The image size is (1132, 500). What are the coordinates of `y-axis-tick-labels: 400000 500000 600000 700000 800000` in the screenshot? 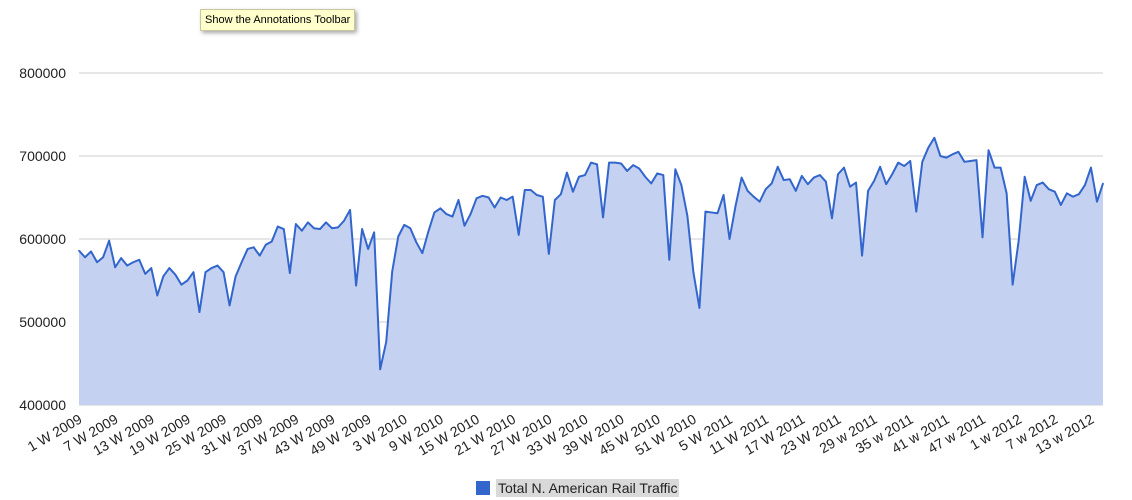 It's located at (42, 239).